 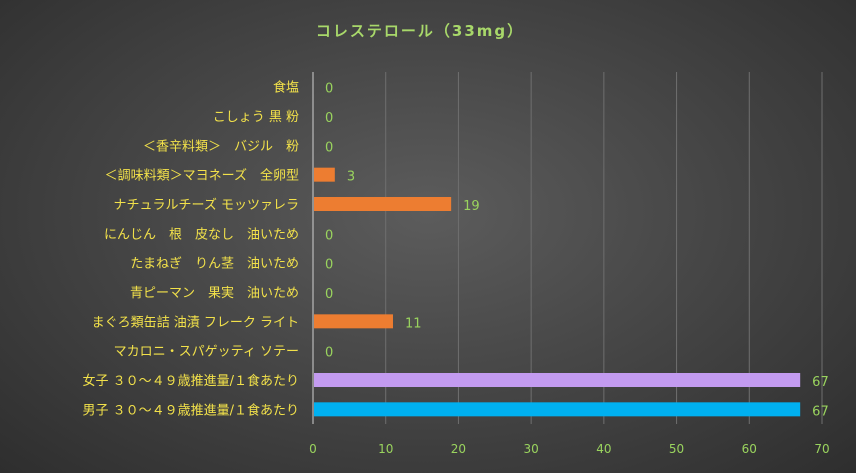 I want to click on category-label: ナチュラルチーズ モッツァレラ, so click(x=206, y=205).